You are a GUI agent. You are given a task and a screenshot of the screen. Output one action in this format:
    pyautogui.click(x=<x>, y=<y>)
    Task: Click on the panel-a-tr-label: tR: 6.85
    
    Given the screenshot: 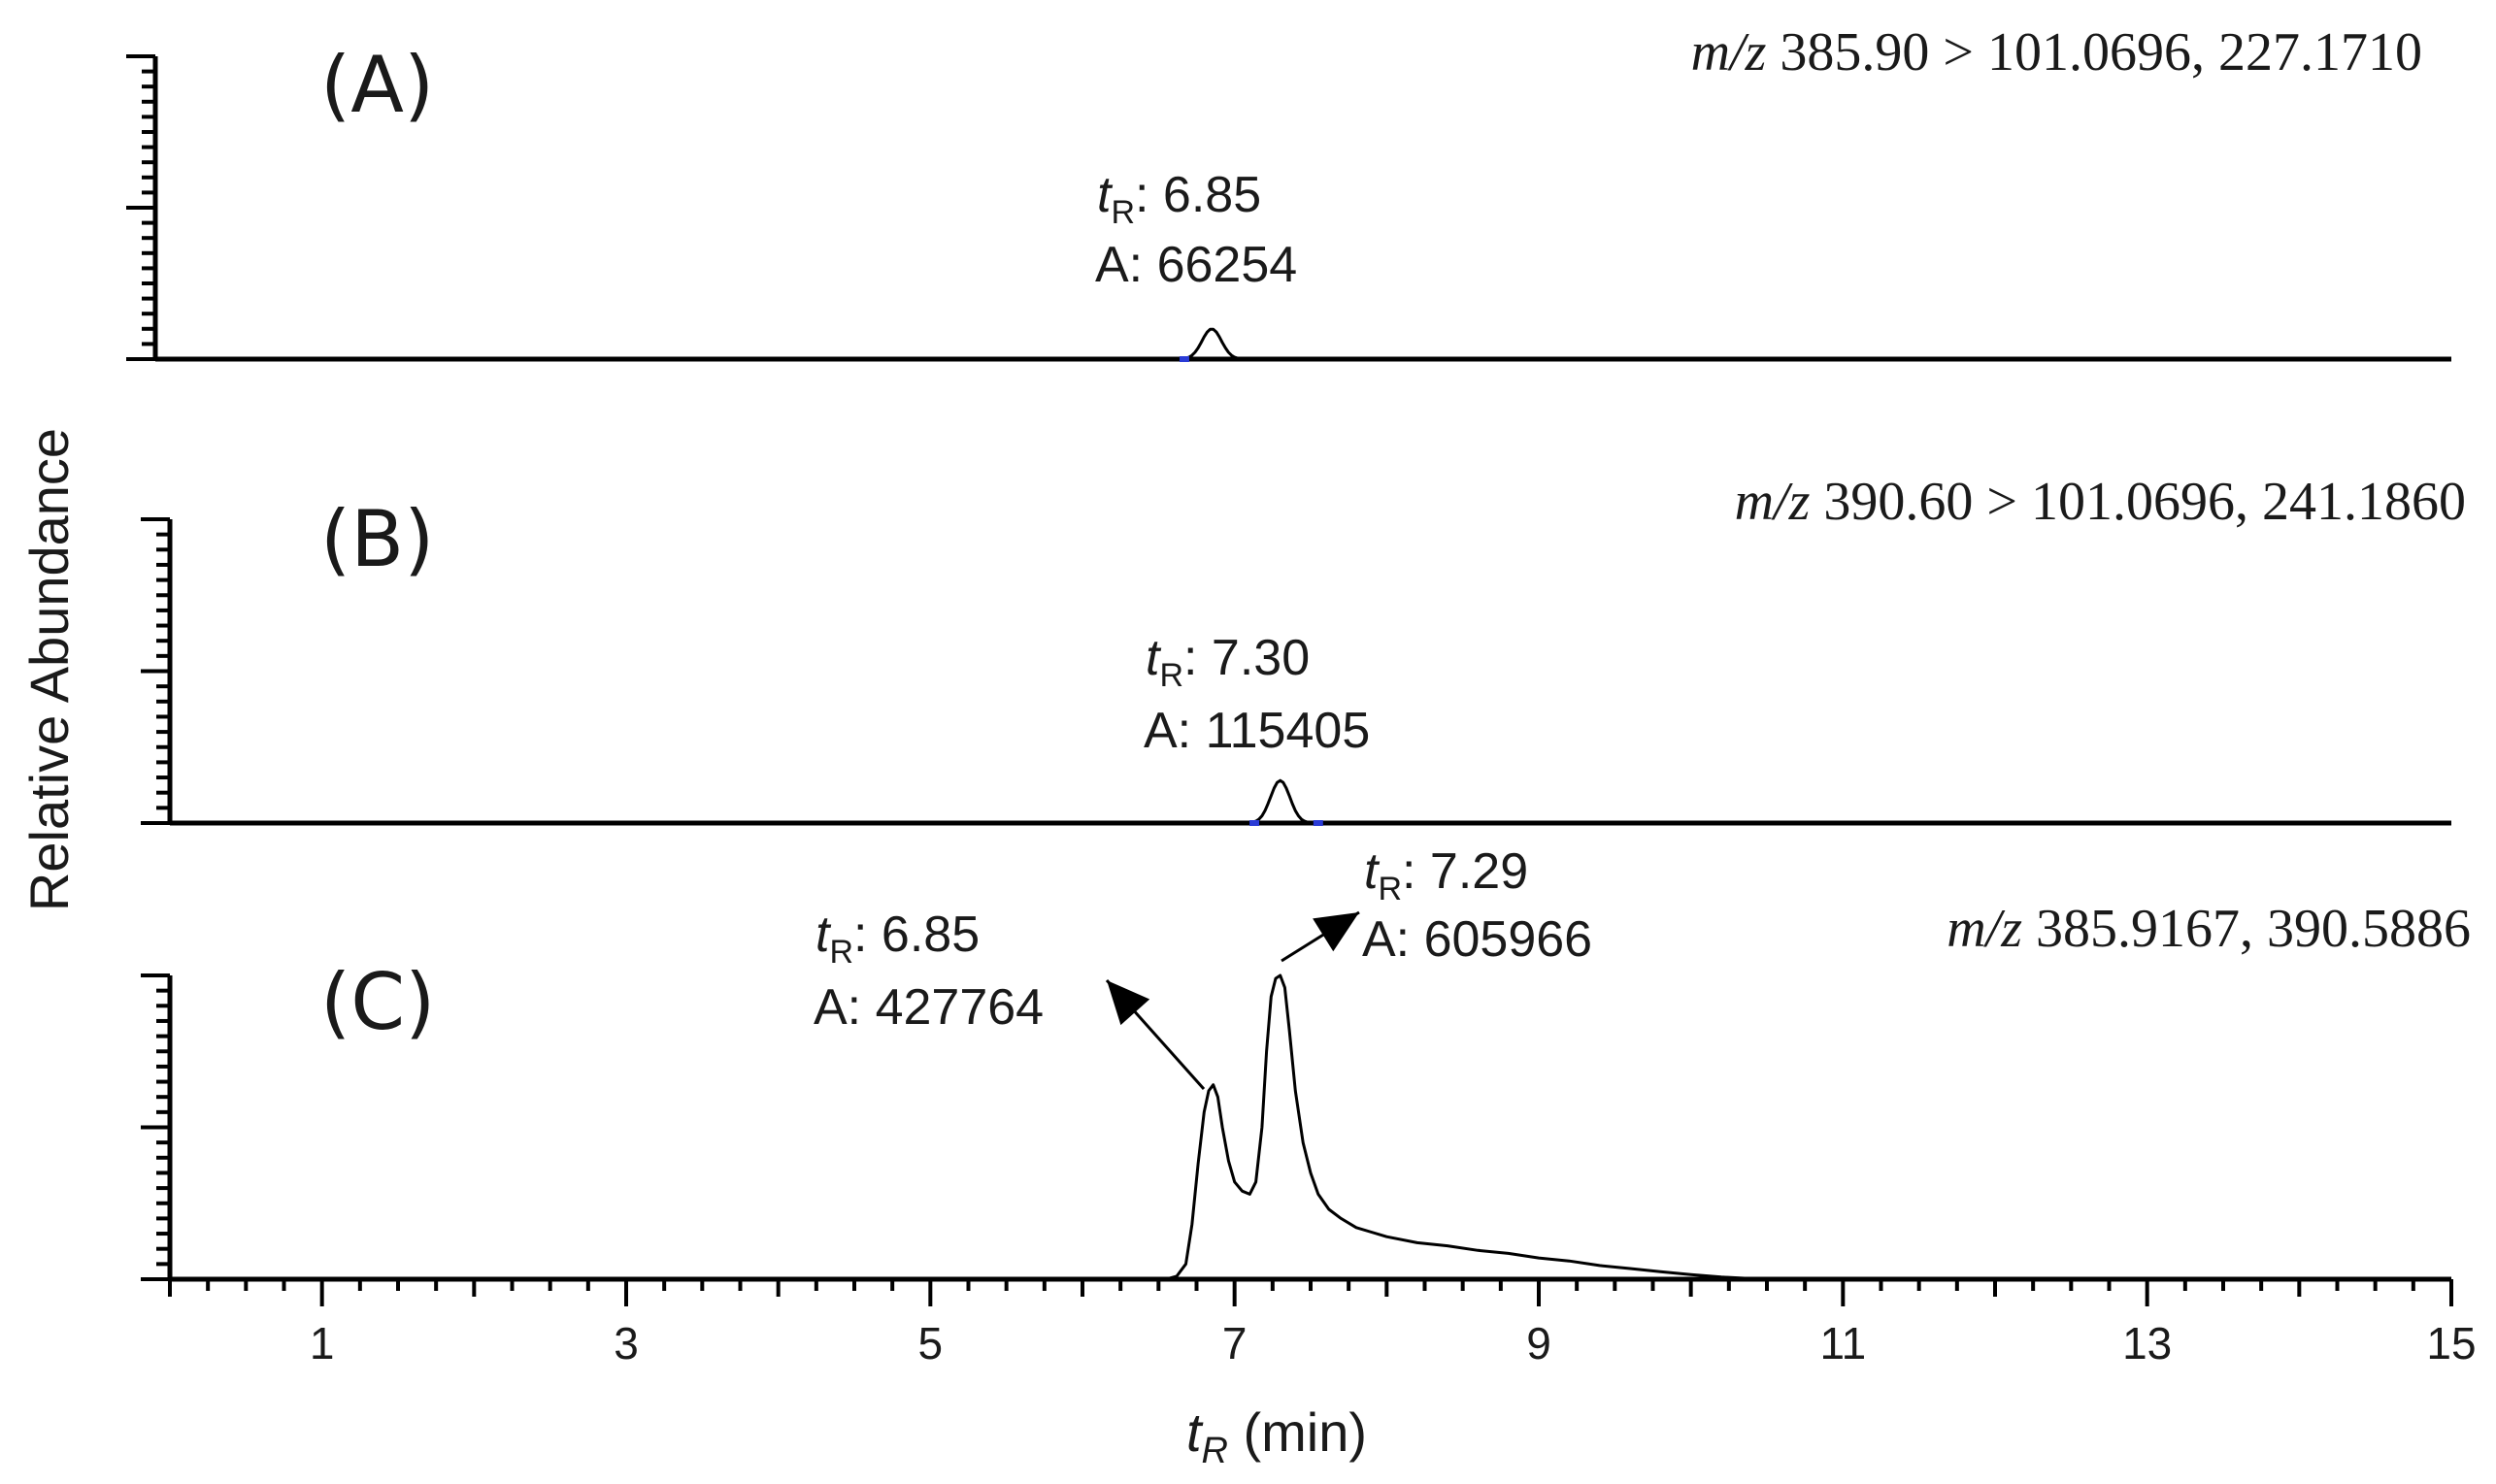 What is the action you would take?
    pyautogui.click(x=1179, y=199)
    